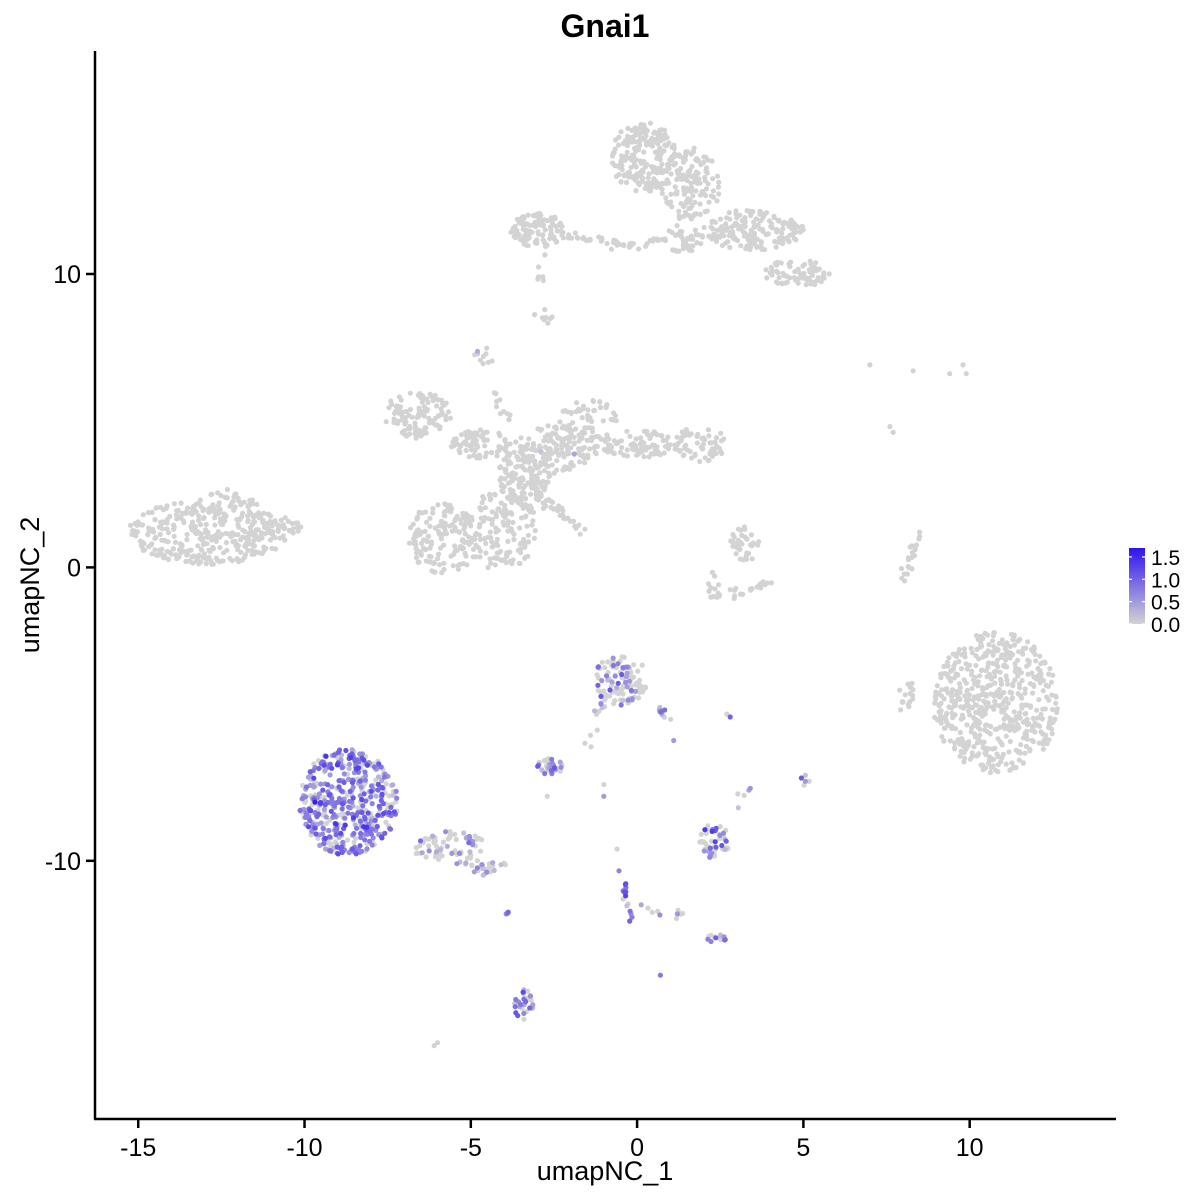 Image resolution: width=1200 pixels, height=1200 pixels. What do you see at coordinates (1165, 558) in the screenshot?
I see `legend-tick-label: 1.5` at bounding box center [1165, 558].